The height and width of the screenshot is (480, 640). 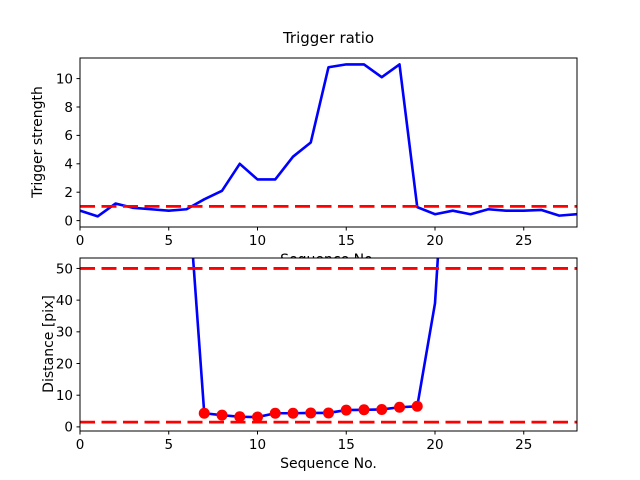 I want to click on y-tick-label: 40, so click(x=64, y=301).